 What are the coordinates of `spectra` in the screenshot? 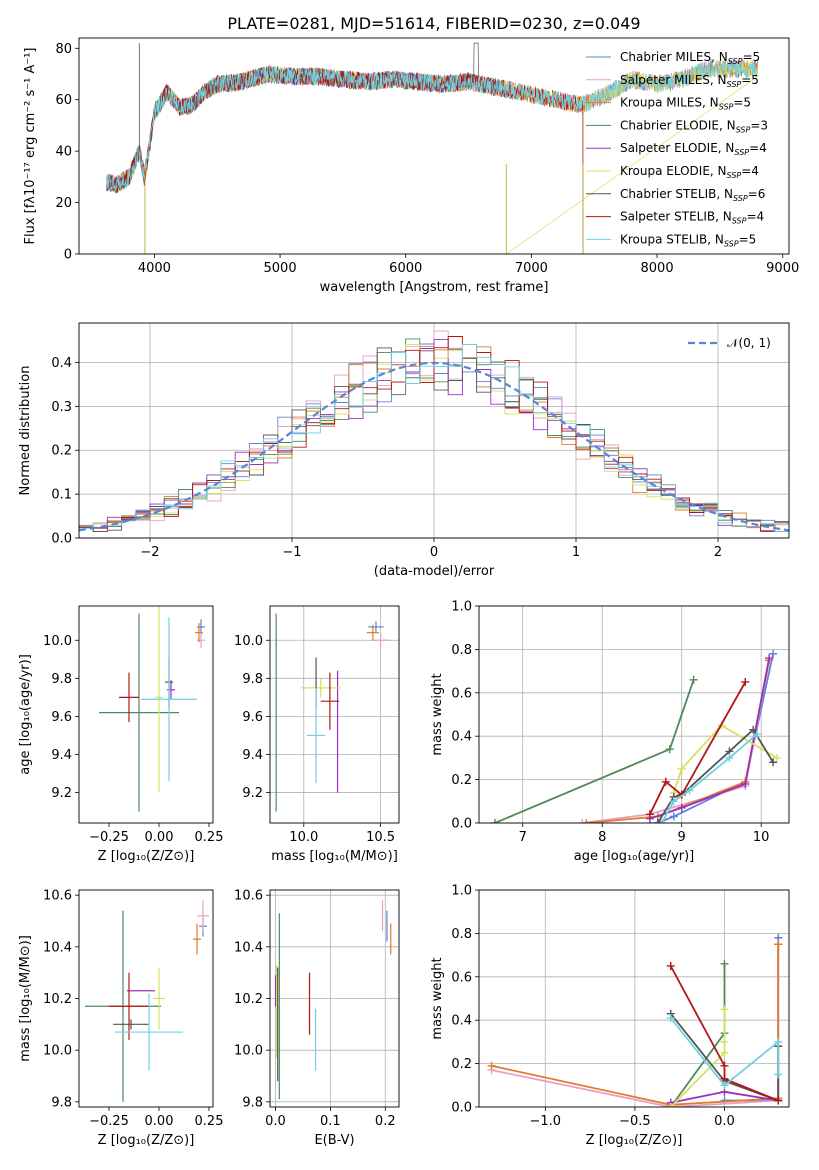 It's located at (432, 148).